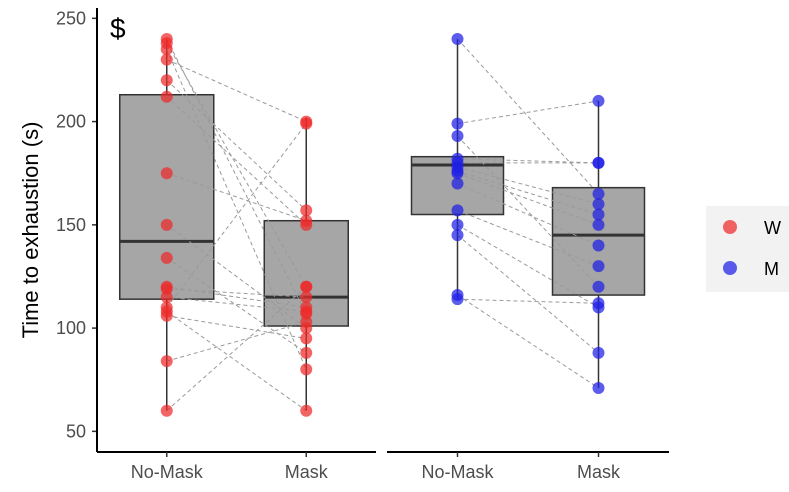  What do you see at coordinates (71, 225) in the screenshot?
I see `y-tick-label: 150` at bounding box center [71, 225].